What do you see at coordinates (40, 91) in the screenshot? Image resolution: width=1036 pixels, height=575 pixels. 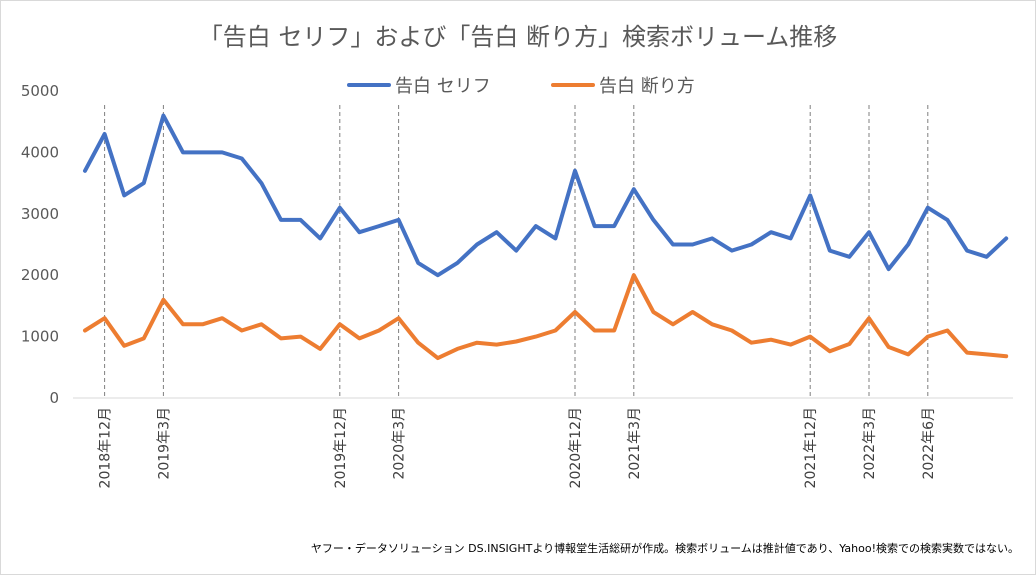 I see `y-tick-label: 5000` at bounding box center [40, 91].